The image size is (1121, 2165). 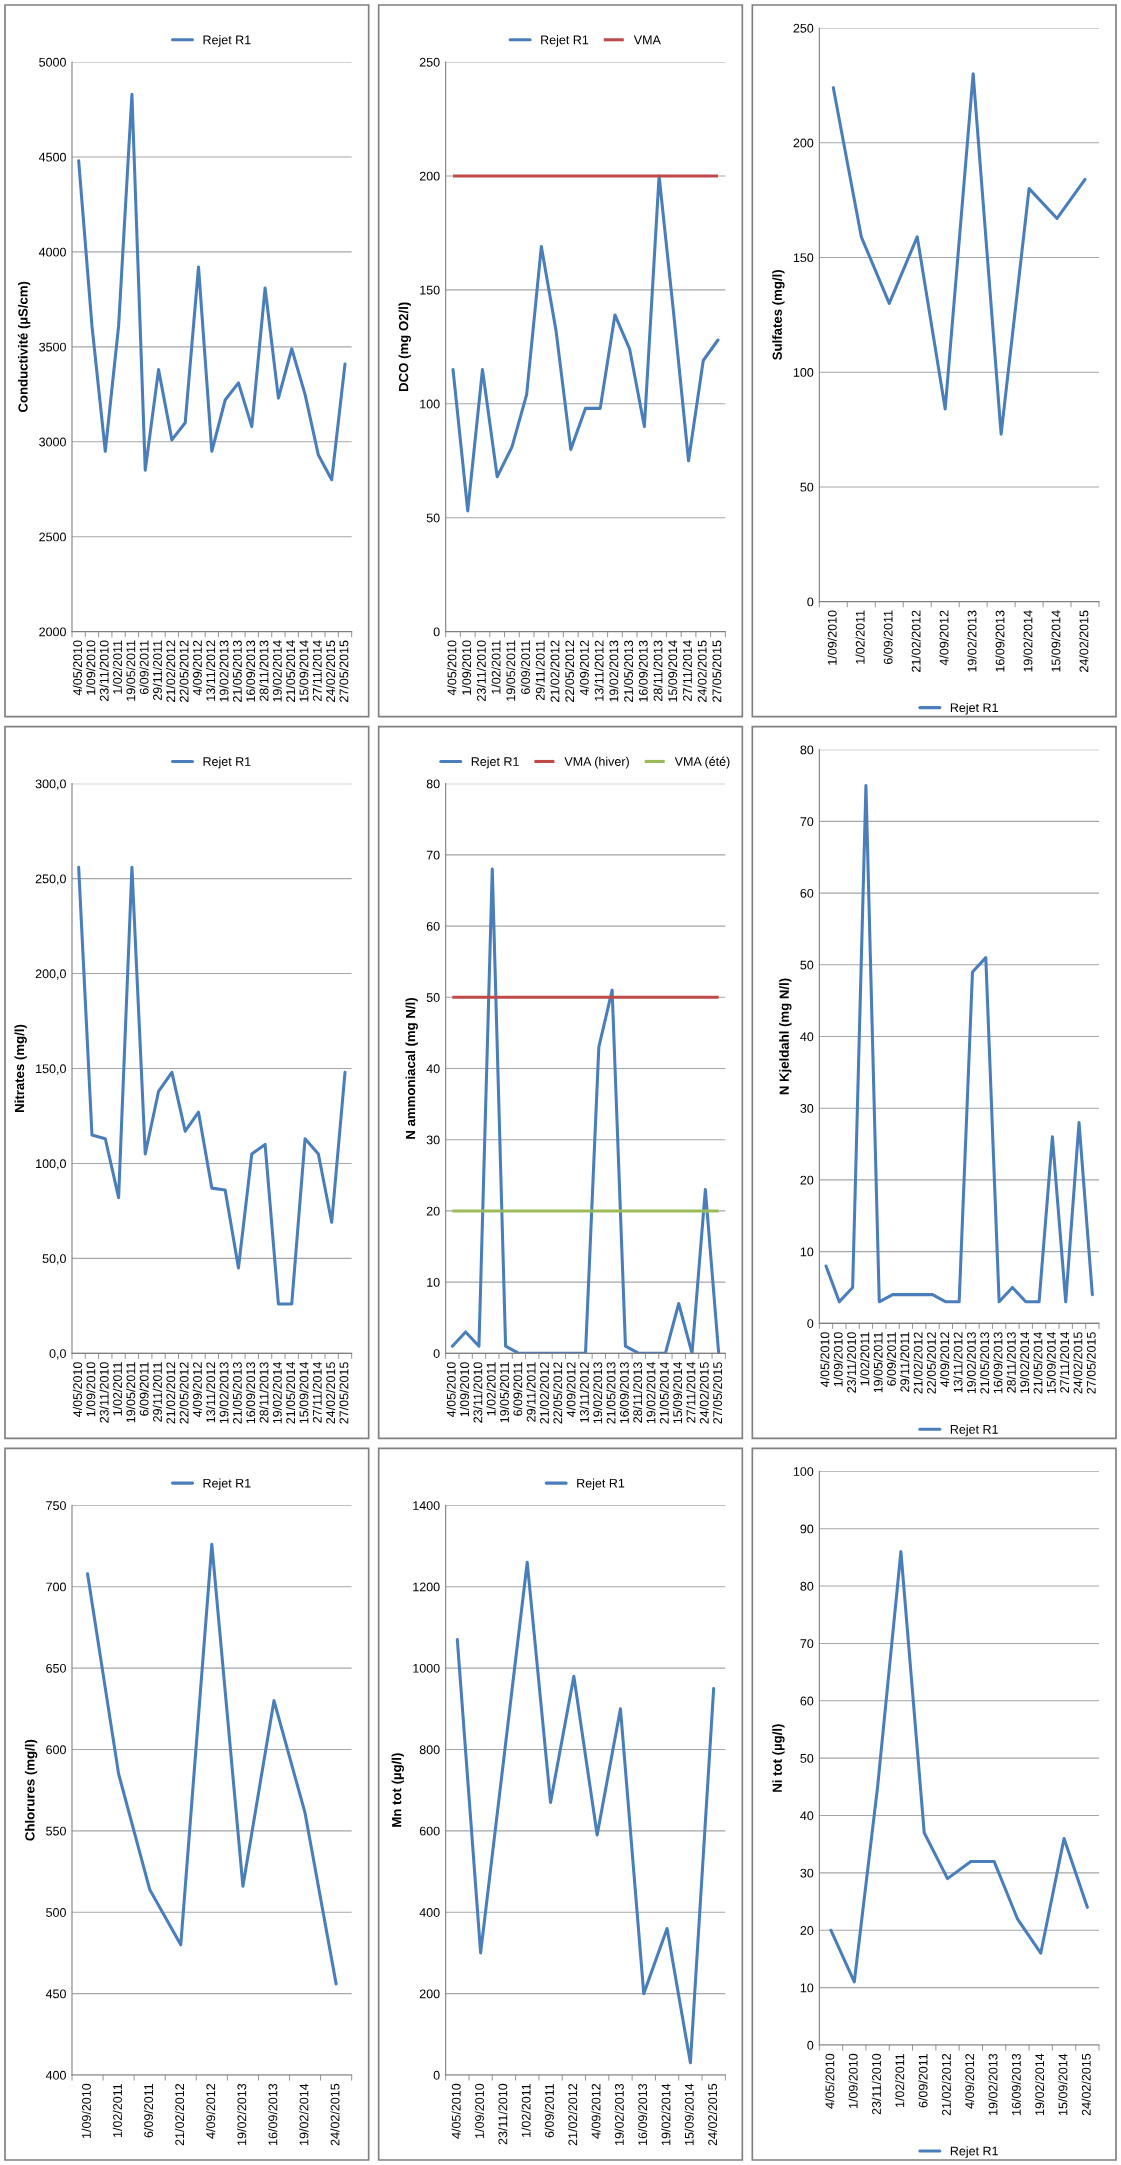 What do you see at coordinates (344, 671) in the screenshot?
I see `x-tick-label: 27/05/2015` at bounding box center [344, 671].